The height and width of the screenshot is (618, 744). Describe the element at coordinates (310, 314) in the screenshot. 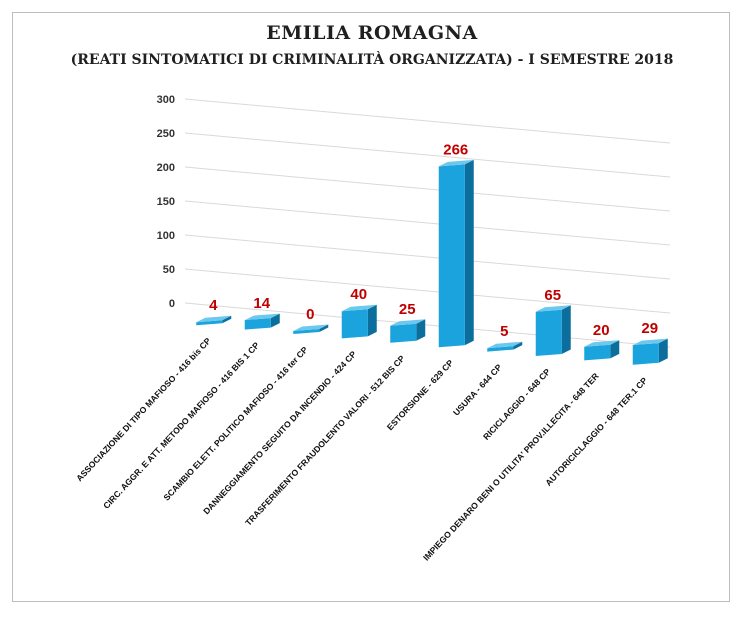

I see `data-label: 0` at that location.